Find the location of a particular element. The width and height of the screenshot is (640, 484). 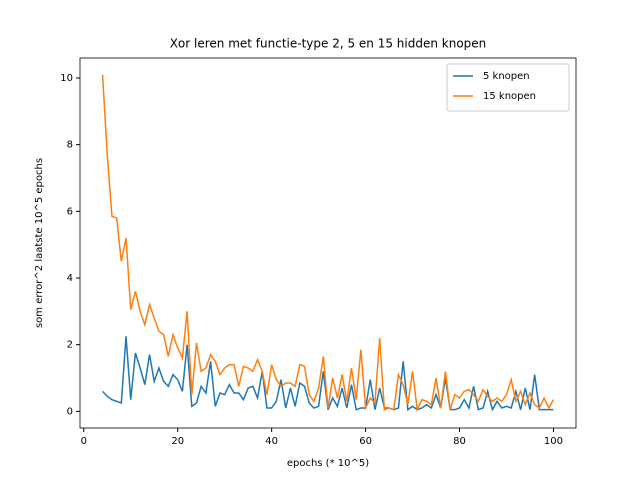

x-tick-label: 20 is located at coordinates (177, 441).